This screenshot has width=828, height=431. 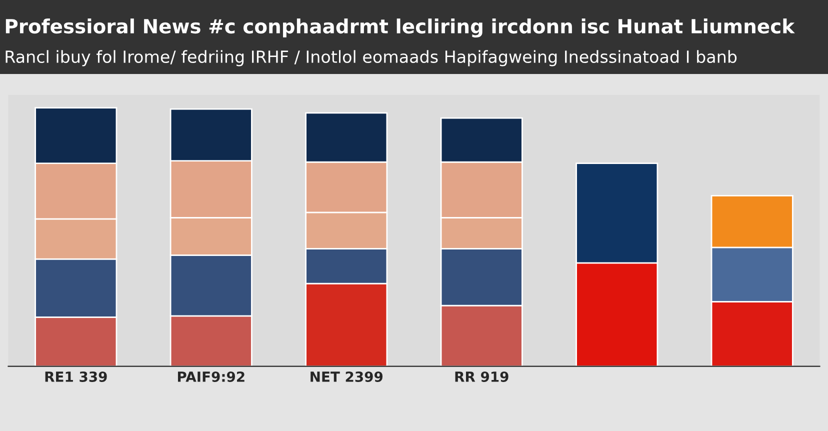 I want to click on x-tick-label: RE1 339, so click(x=76, y=376).